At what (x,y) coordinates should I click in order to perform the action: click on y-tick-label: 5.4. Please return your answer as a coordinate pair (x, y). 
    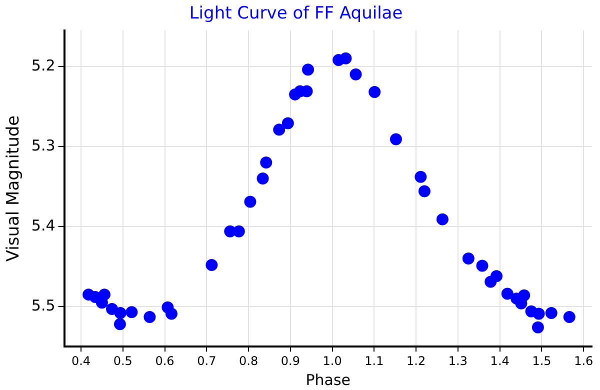
    Looking at the image, I should click on (43, 225).